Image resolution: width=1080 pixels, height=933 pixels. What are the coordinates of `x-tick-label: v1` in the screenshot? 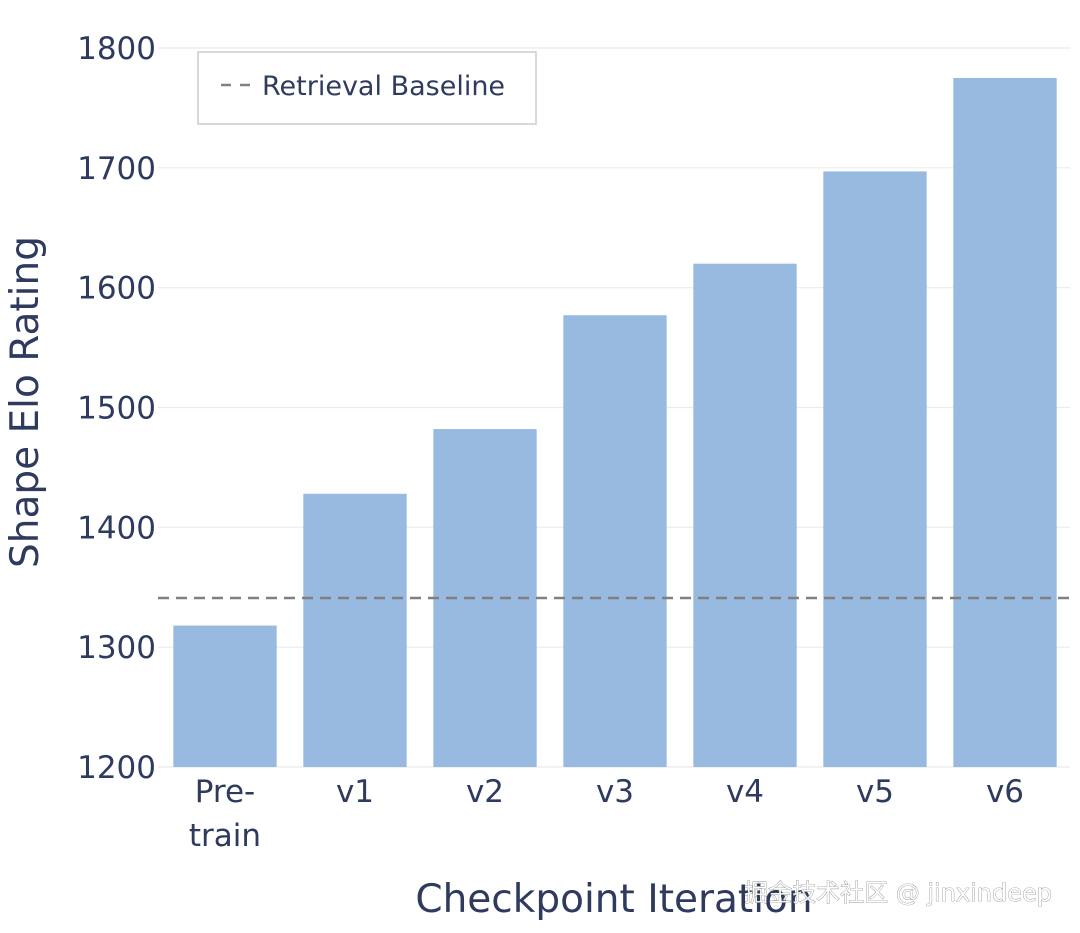 It's located at (355, 792).